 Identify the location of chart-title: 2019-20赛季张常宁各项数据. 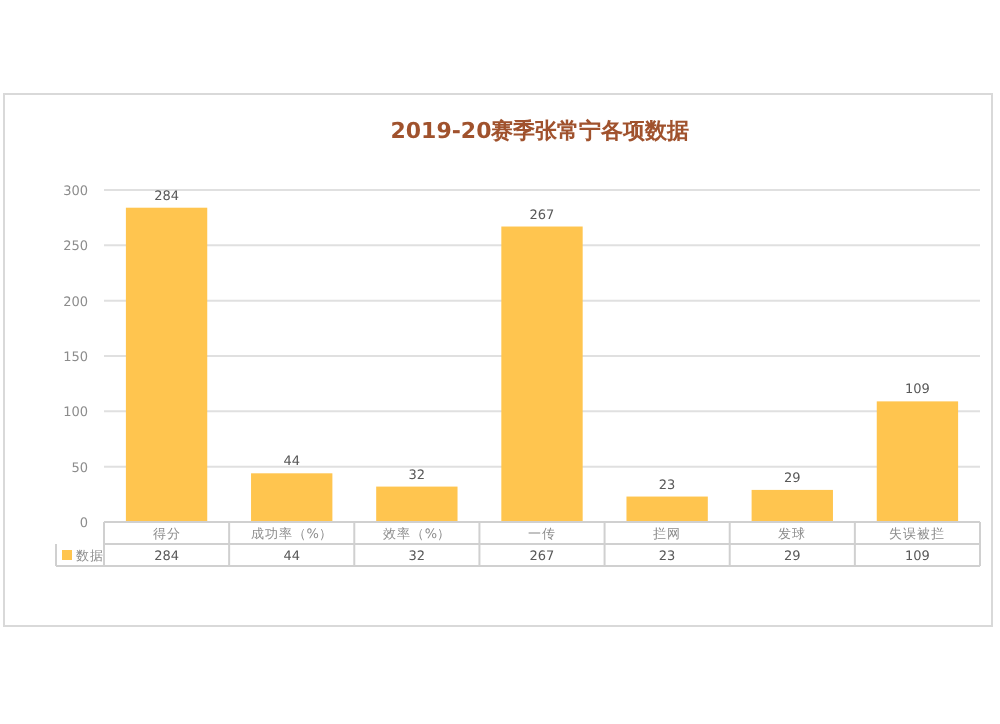
(540, 131).